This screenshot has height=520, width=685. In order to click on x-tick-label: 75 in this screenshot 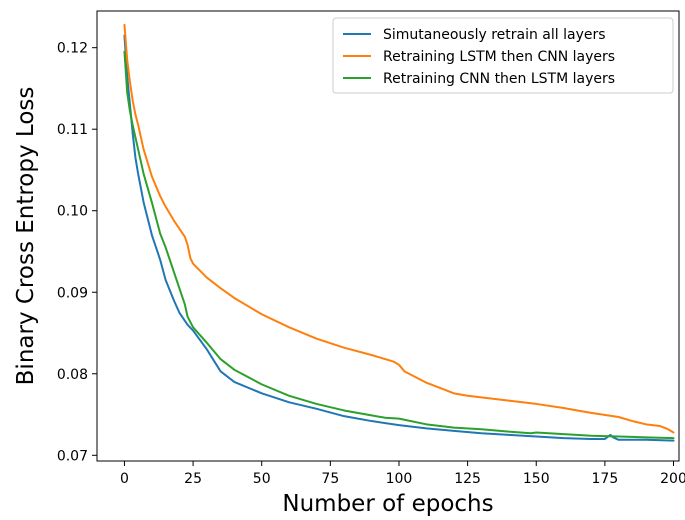, I will do `click(330, 479)`.